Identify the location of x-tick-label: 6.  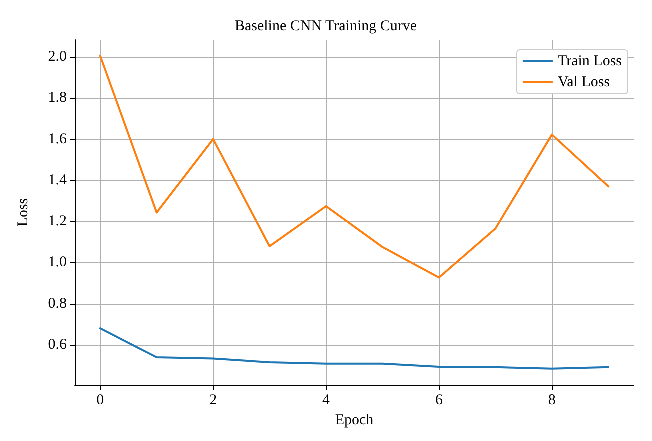
(439, 400).